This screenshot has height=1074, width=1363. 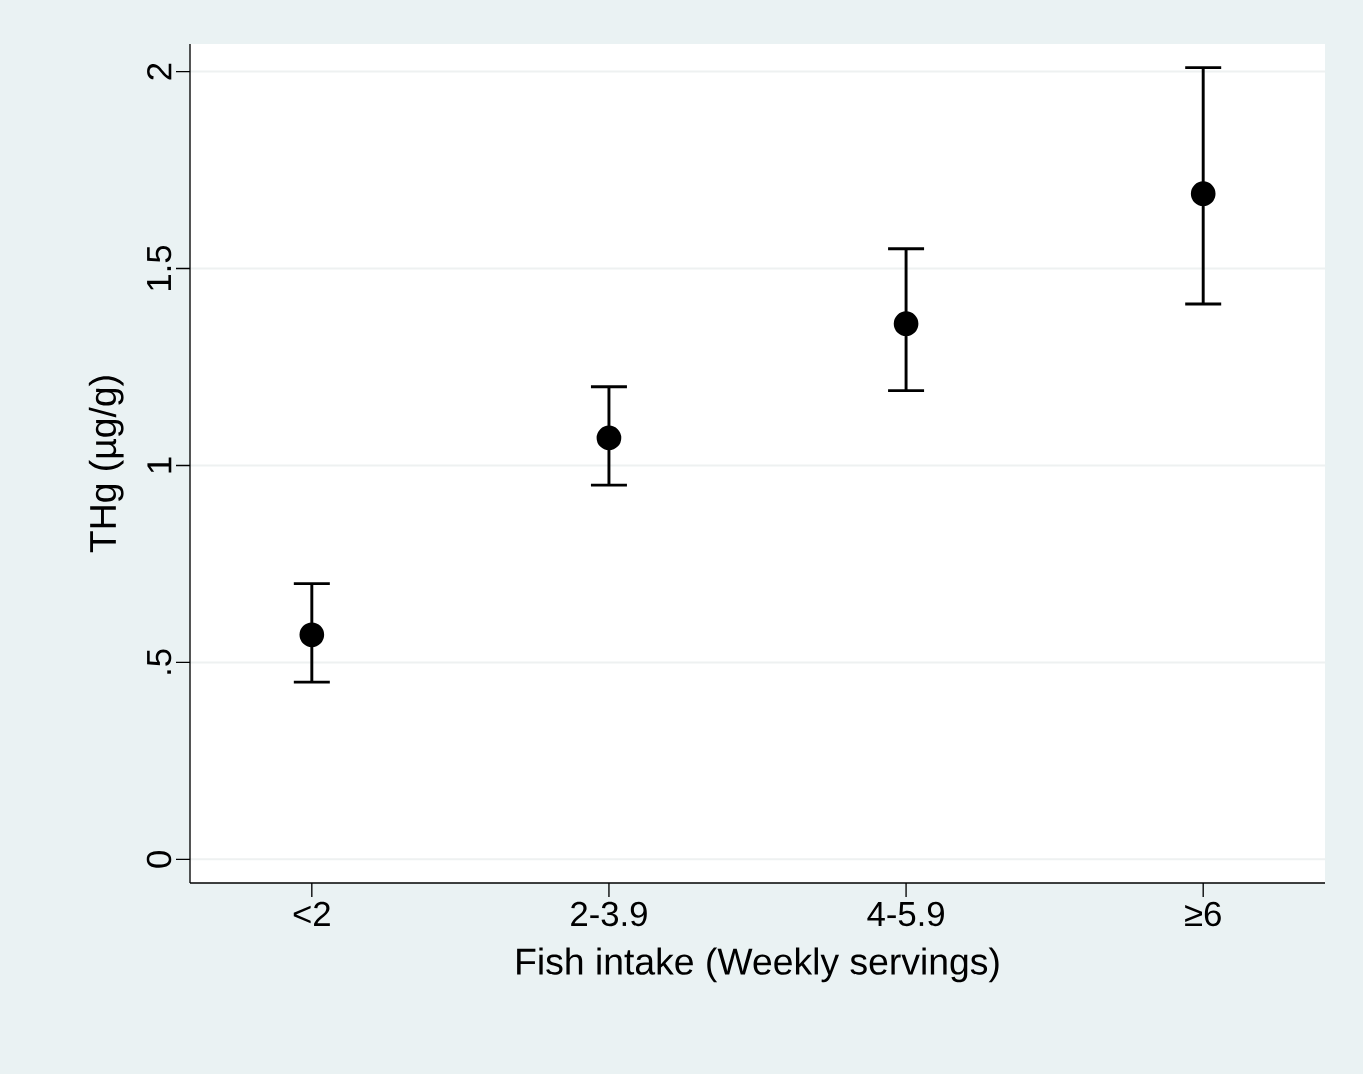 What do you see at coordinates (106, 464) in the screenshot?
I see `y-axis-title: THg (µg/g)` at bounding box center [106, 464].